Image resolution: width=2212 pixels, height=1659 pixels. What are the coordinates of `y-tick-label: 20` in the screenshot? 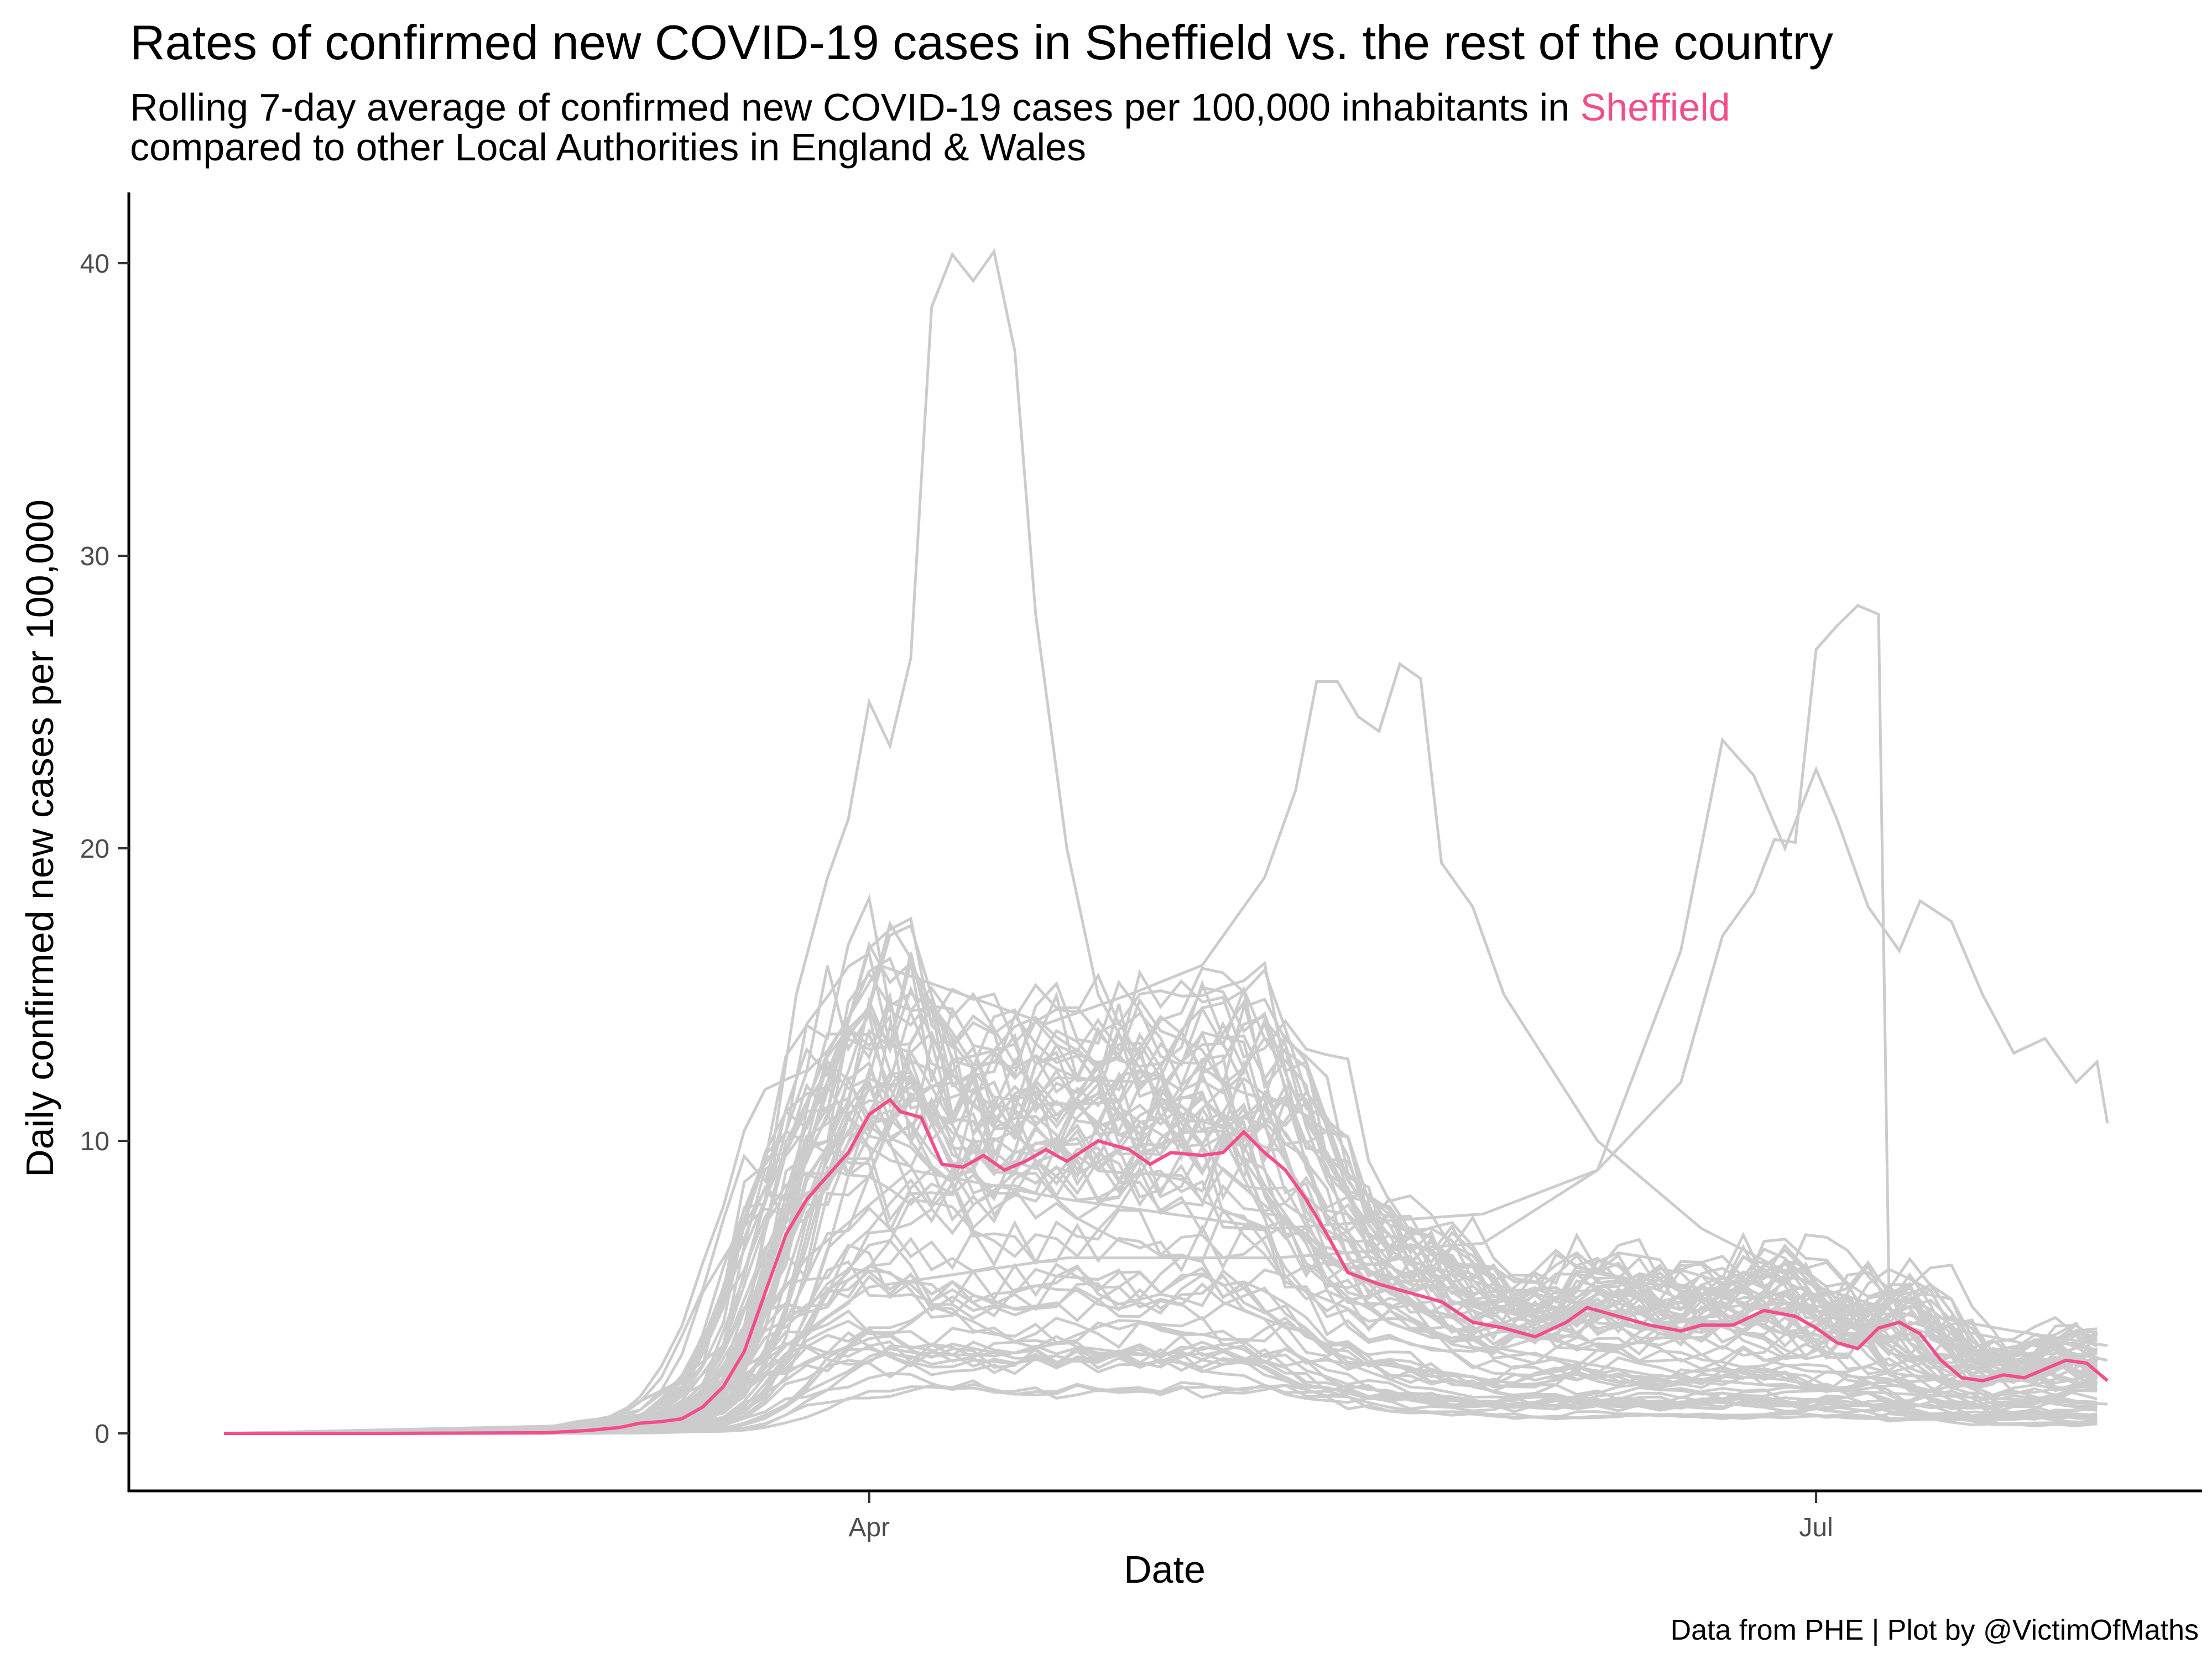 It's located at (95, 849).